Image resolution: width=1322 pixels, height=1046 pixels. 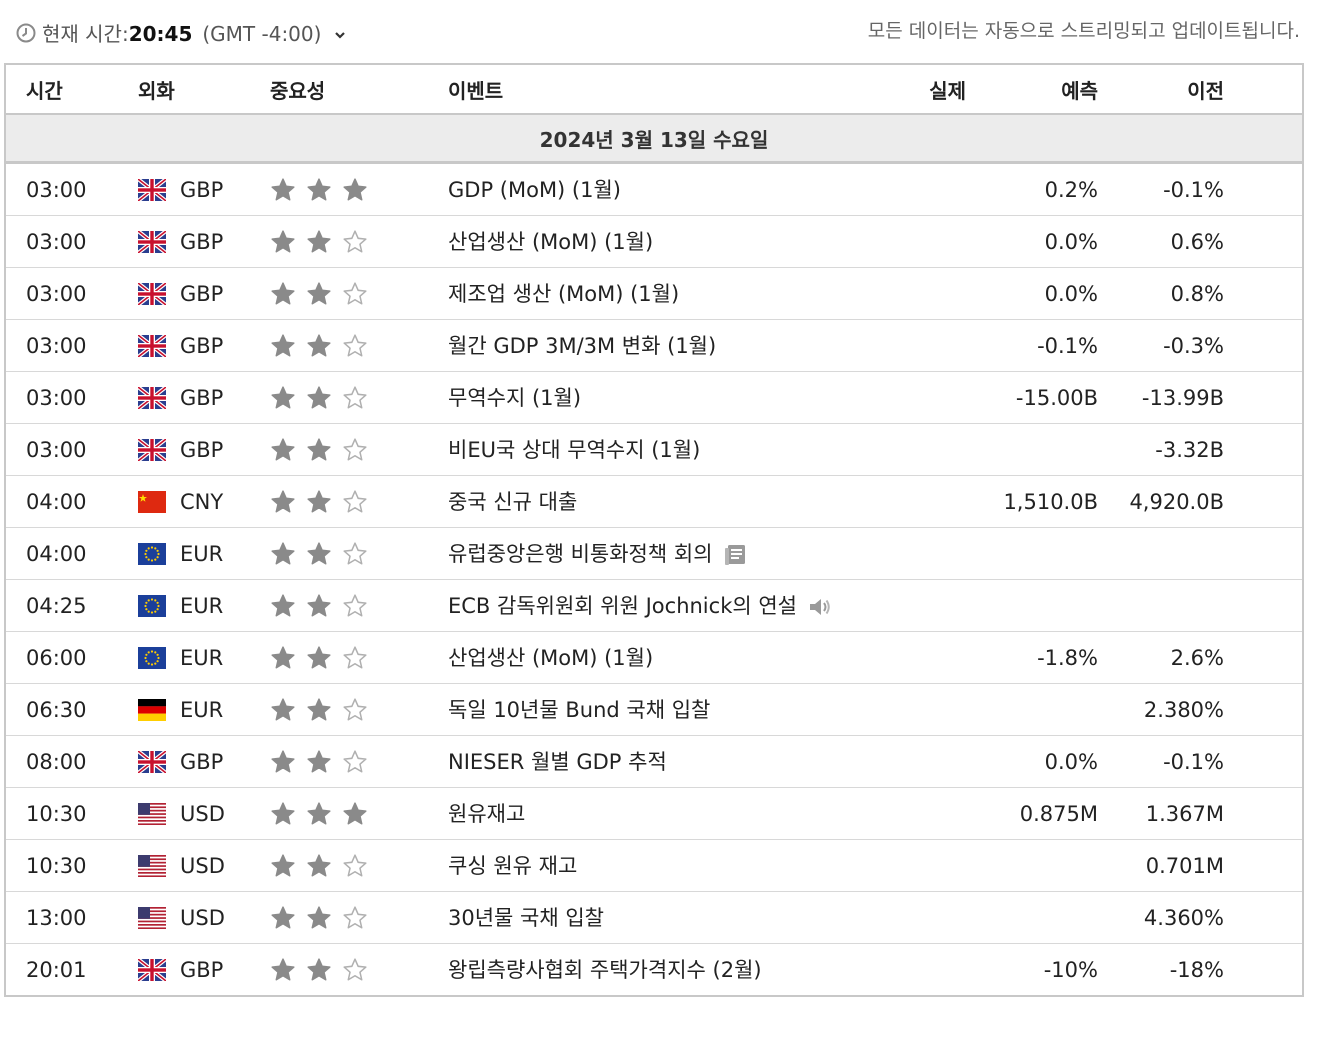 What do you see at coordinates (262, 34) in the screenshot?
I see `timezone-selector: (GMT -4:00)` at bounding box center [262, 34].